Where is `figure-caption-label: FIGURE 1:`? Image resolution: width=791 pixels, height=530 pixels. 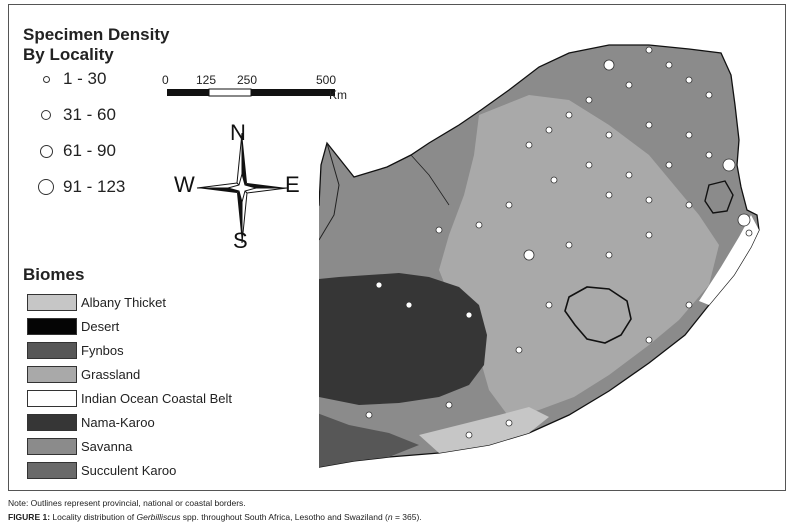 figure-caption-label: FIGURE 1: is located at coordinates (29, 517).